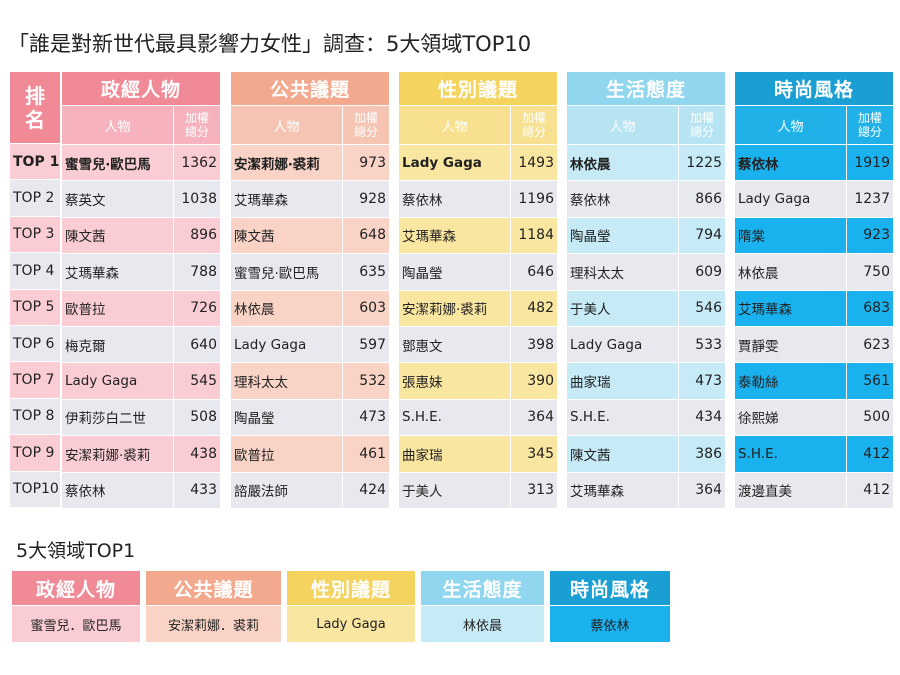 The width and height of the screenshot is (900, 675). Describe the element at coordinates (310, 307) in the screenshot. I see `table-row: 林依晨 603` at that location.